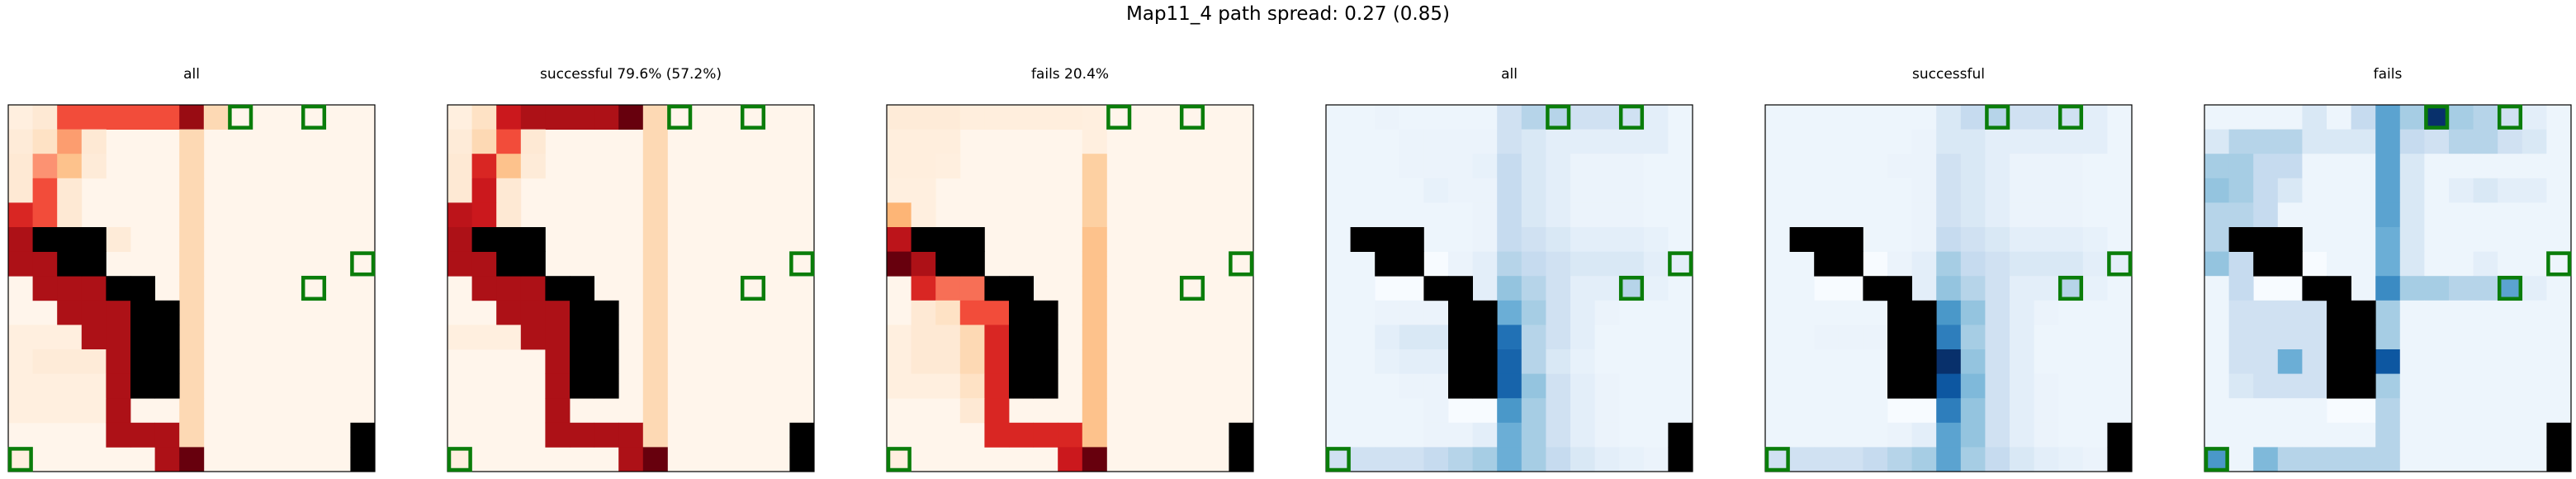  What do you see at coordinates (1288, 14) in the screenshot?
I see `figure-title: Map11_4 path spread: 0.27 (0.85)` at bounding box center [1288, 14].